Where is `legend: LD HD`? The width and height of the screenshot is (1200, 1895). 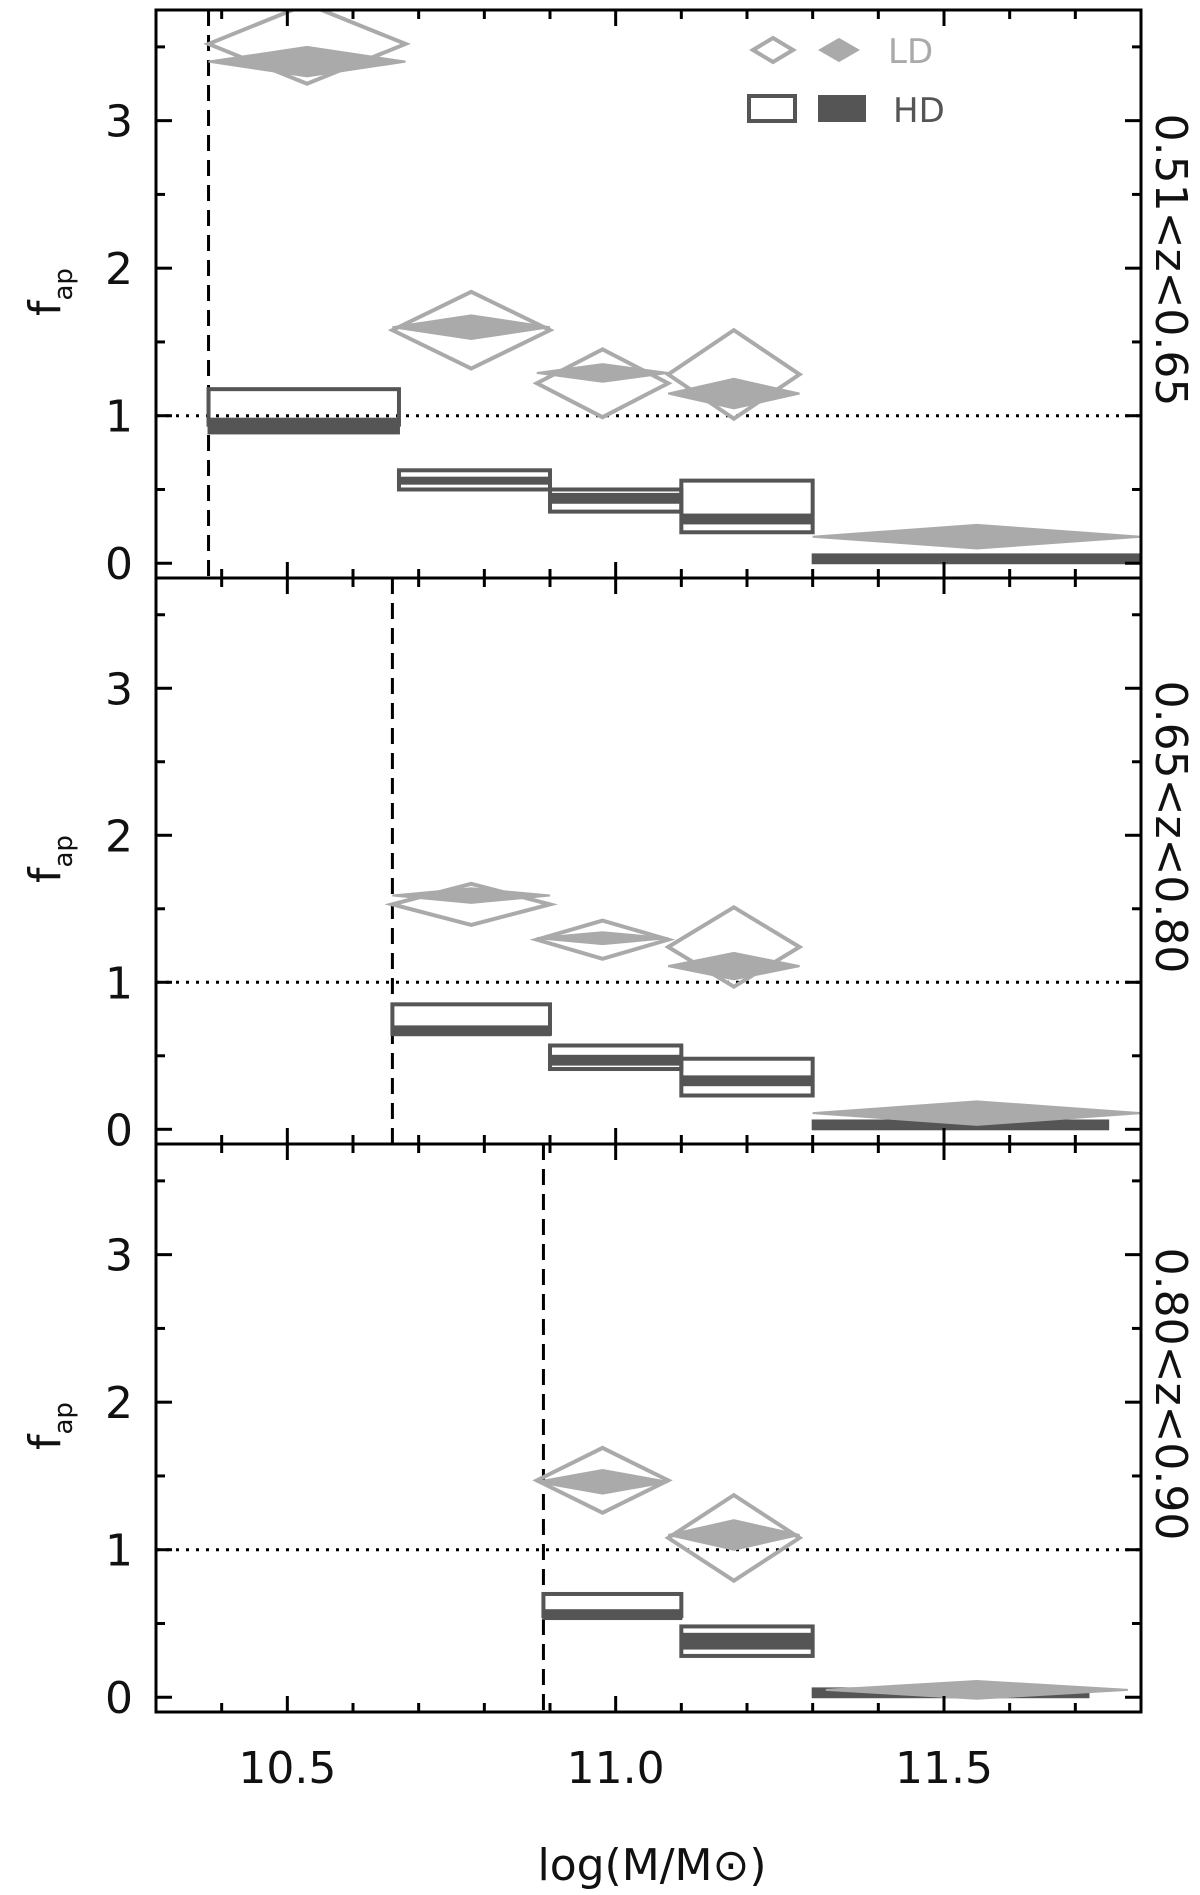 legend: LD HD is located at coordinates (846, 81).